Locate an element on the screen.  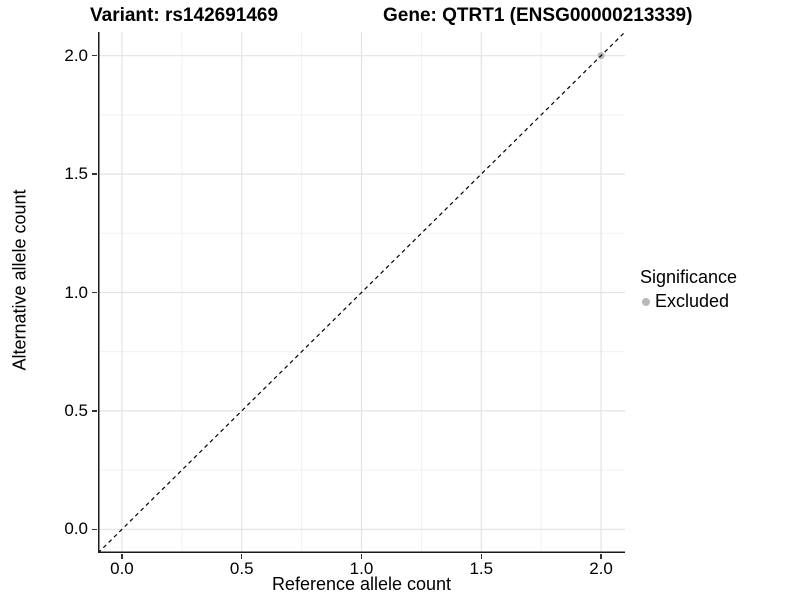
legend-item-excluded: Excluded is located at coordinates (689, 301).